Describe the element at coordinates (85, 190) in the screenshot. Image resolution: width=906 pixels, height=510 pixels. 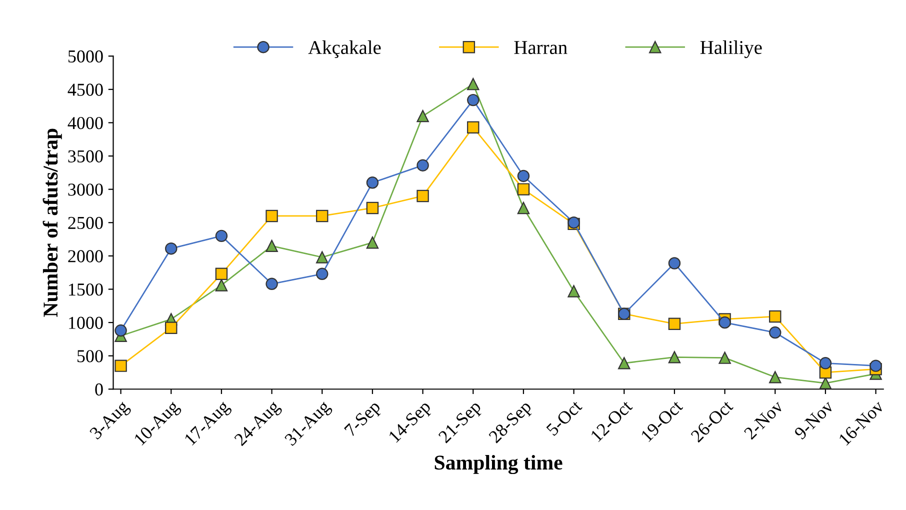
I see `y-tick-label: 3000` at that location.